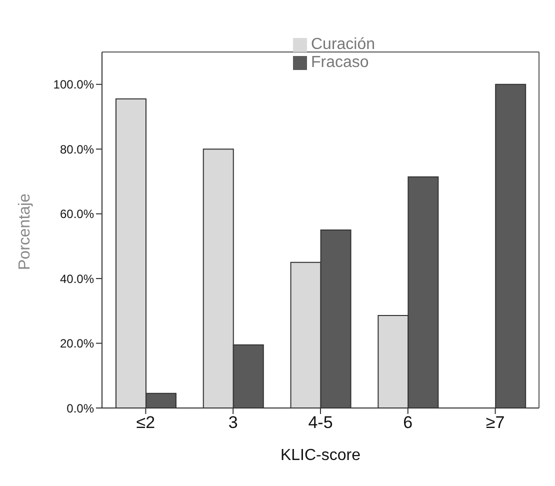  Describe the element at coordinates (320, 455) in the screenshot. I see `x-axis-title: KLIC-score` at that location.